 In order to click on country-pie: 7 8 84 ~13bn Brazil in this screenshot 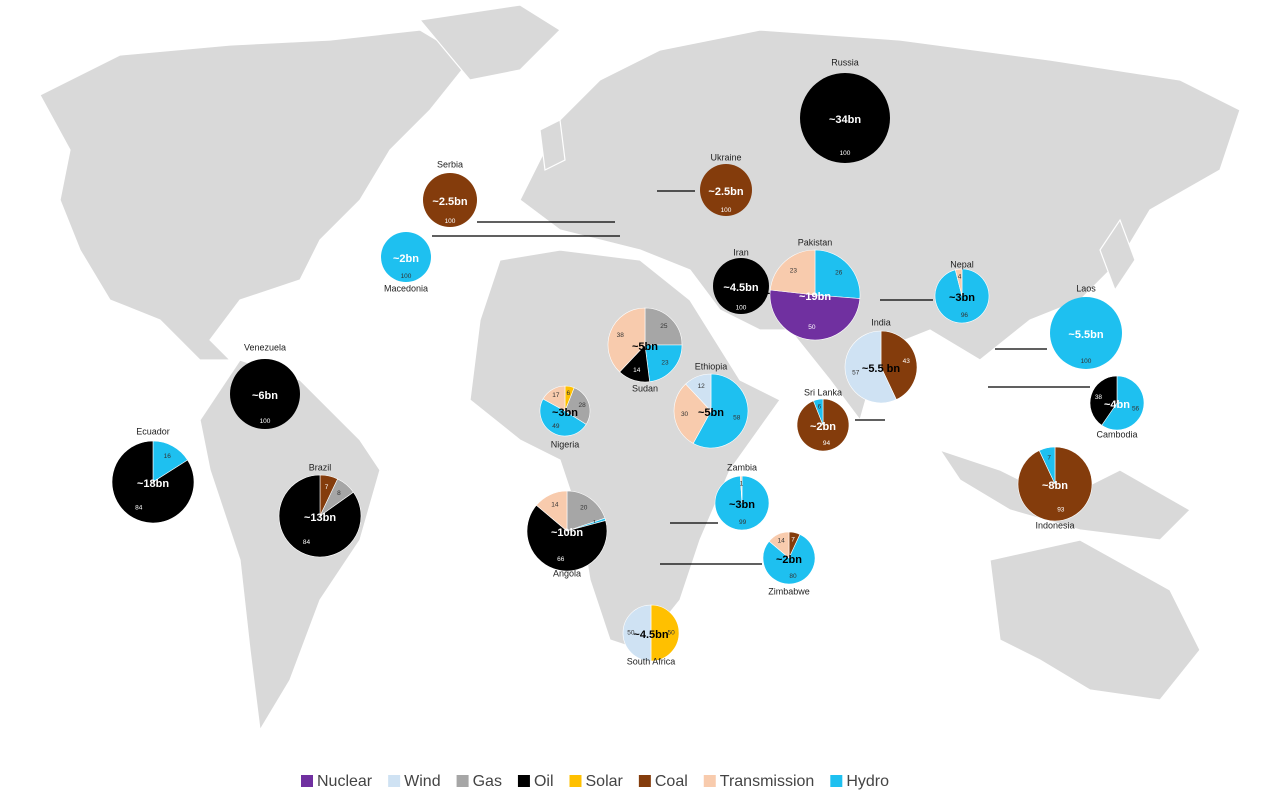, I will do `click(320, 510)`.